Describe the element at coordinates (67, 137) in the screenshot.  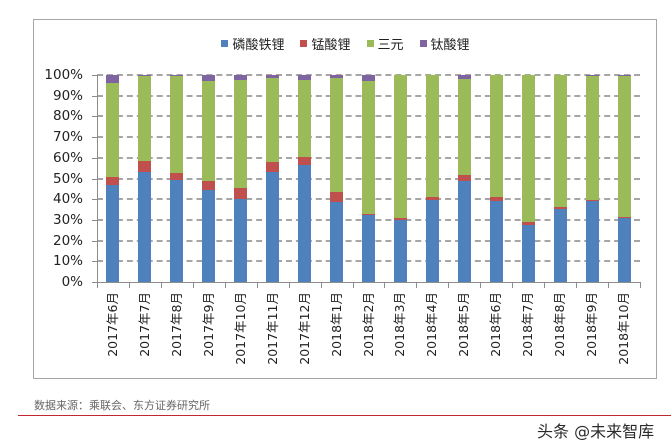
I see `y-tick-label: 70%` at that location.